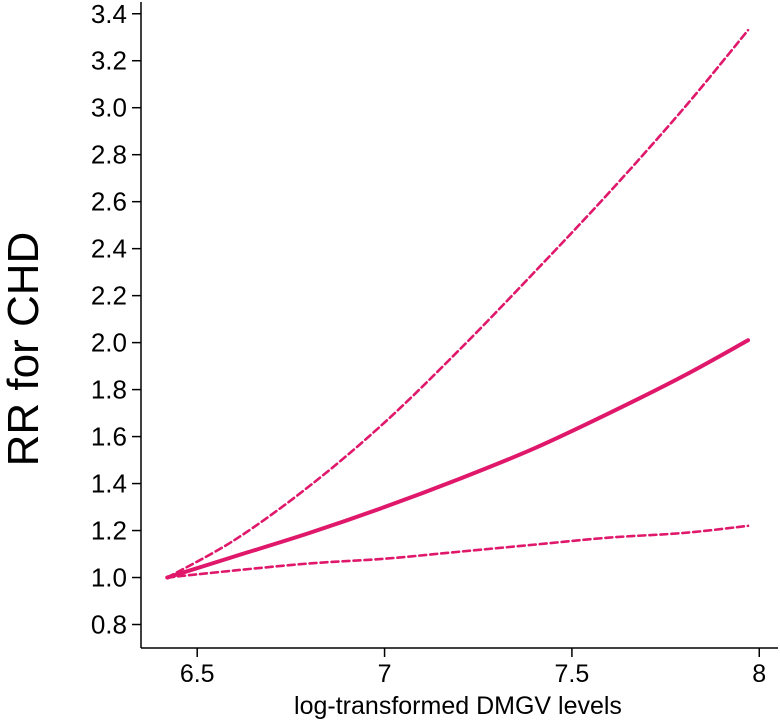  Describe the element at coordinates (109, 343) in the screenshot. I see `y-tick-label: 2.0` at that location.